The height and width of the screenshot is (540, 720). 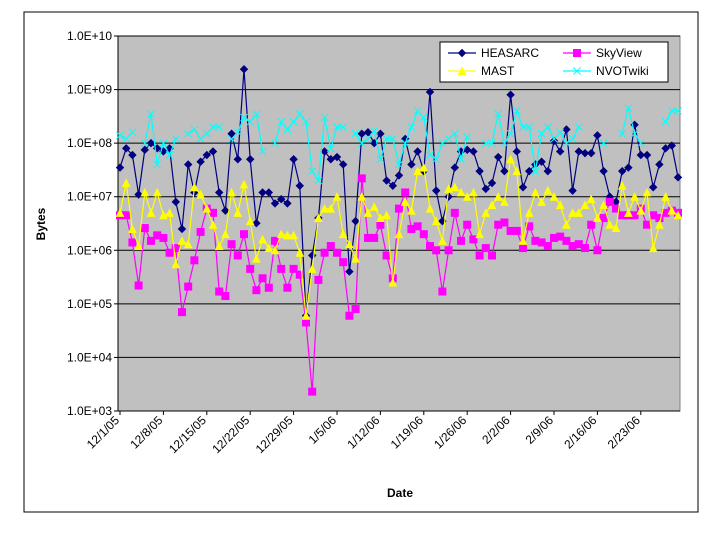 What do you see at coordinates (89, 36) in the screenshot?
I see `y-tick-label: 1.0E+10` at bounding box center [89, 36].